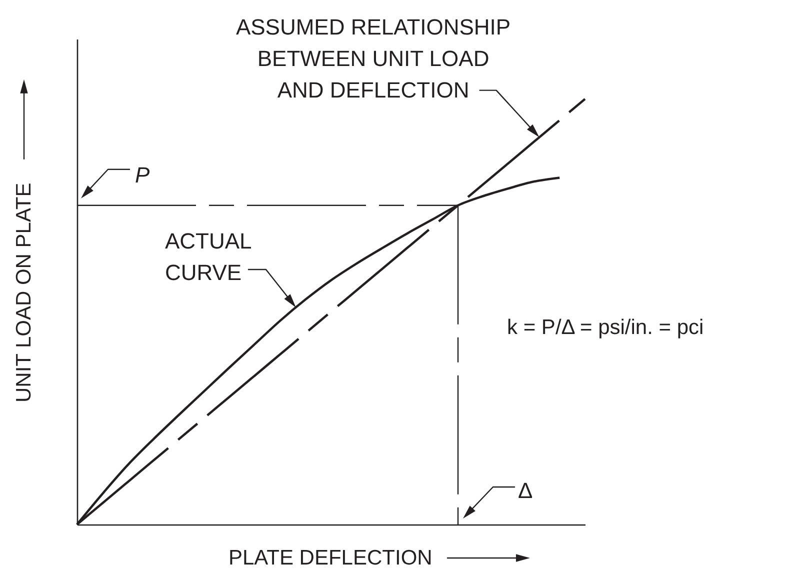 The width and height of the screenshot is (798, 574). What do you see at coordinates (142, 175) in the screenshot?
I see `annotation: P` at bounding box center [142, 175].